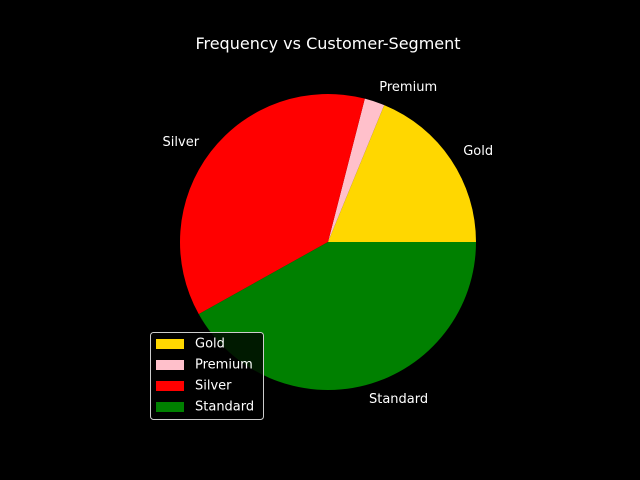  I want to click on legend-label-standard: Standard, so click(224, 407).